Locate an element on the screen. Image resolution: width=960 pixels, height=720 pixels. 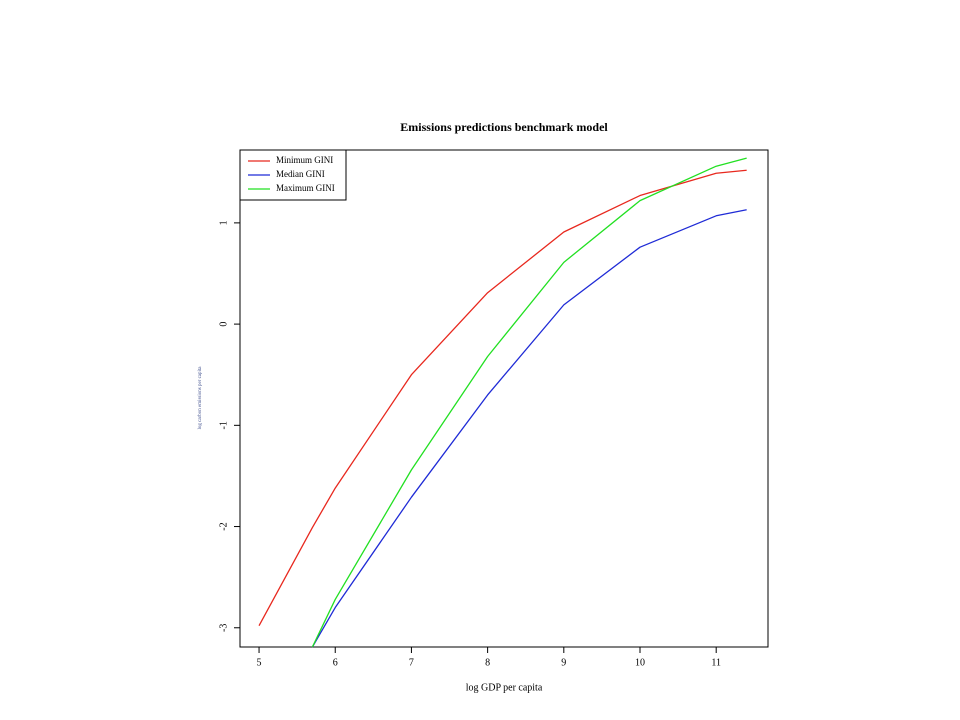
x-tick-label: 11 is located at coordinates (716, 662).